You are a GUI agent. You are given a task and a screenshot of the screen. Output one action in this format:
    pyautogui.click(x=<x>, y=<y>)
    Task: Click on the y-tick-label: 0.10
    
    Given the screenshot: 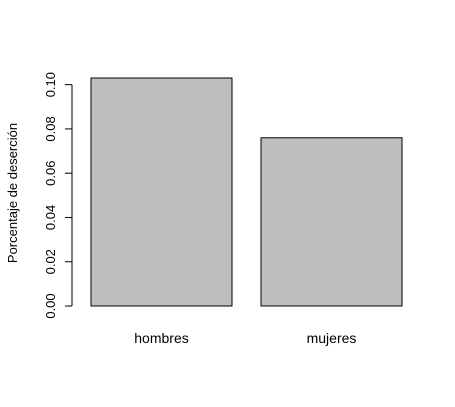 What is the action you would take?
    pyautogui.click(x=50, y=84)
    